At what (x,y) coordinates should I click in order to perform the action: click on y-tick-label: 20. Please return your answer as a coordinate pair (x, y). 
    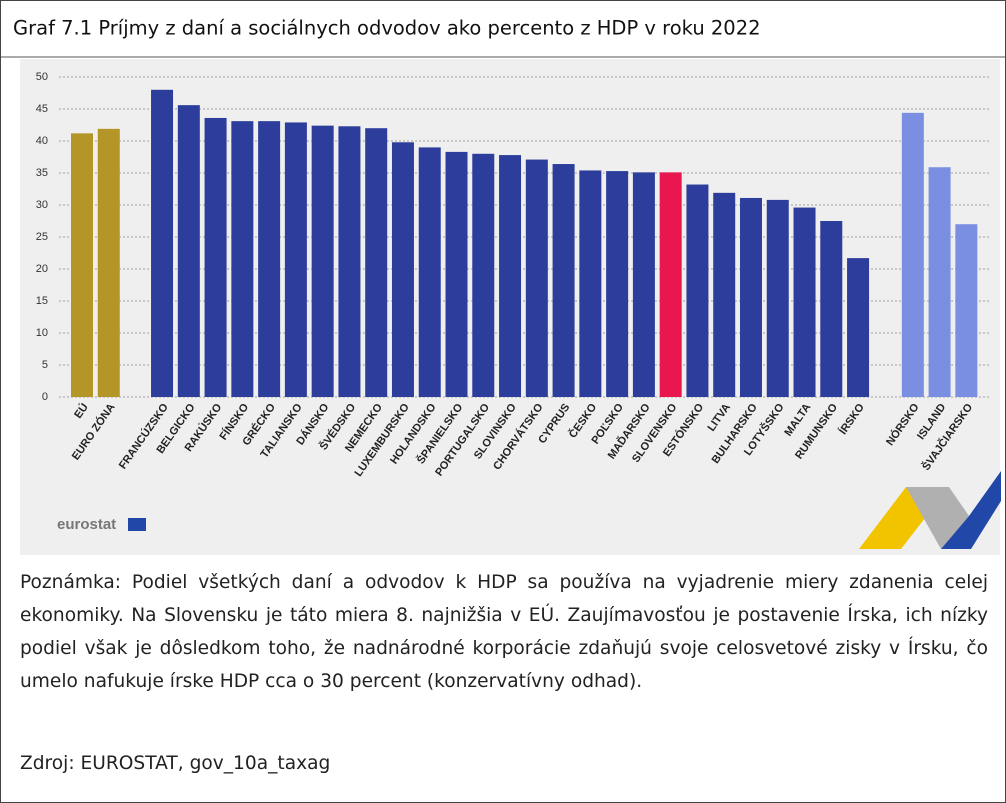
    Looking at the image, I should click on (42, 269).